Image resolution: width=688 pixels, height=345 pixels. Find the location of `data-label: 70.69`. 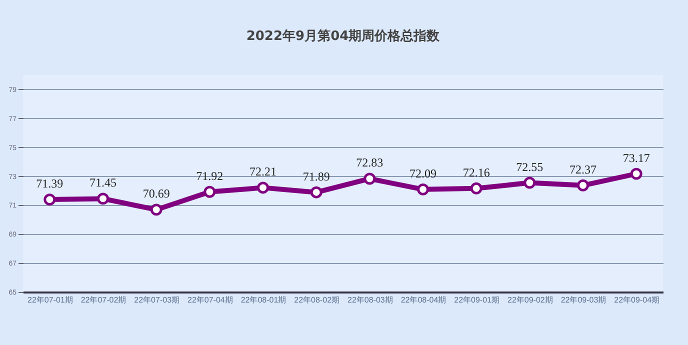

data-label: 70.69 is located at coordinates (156, 193).